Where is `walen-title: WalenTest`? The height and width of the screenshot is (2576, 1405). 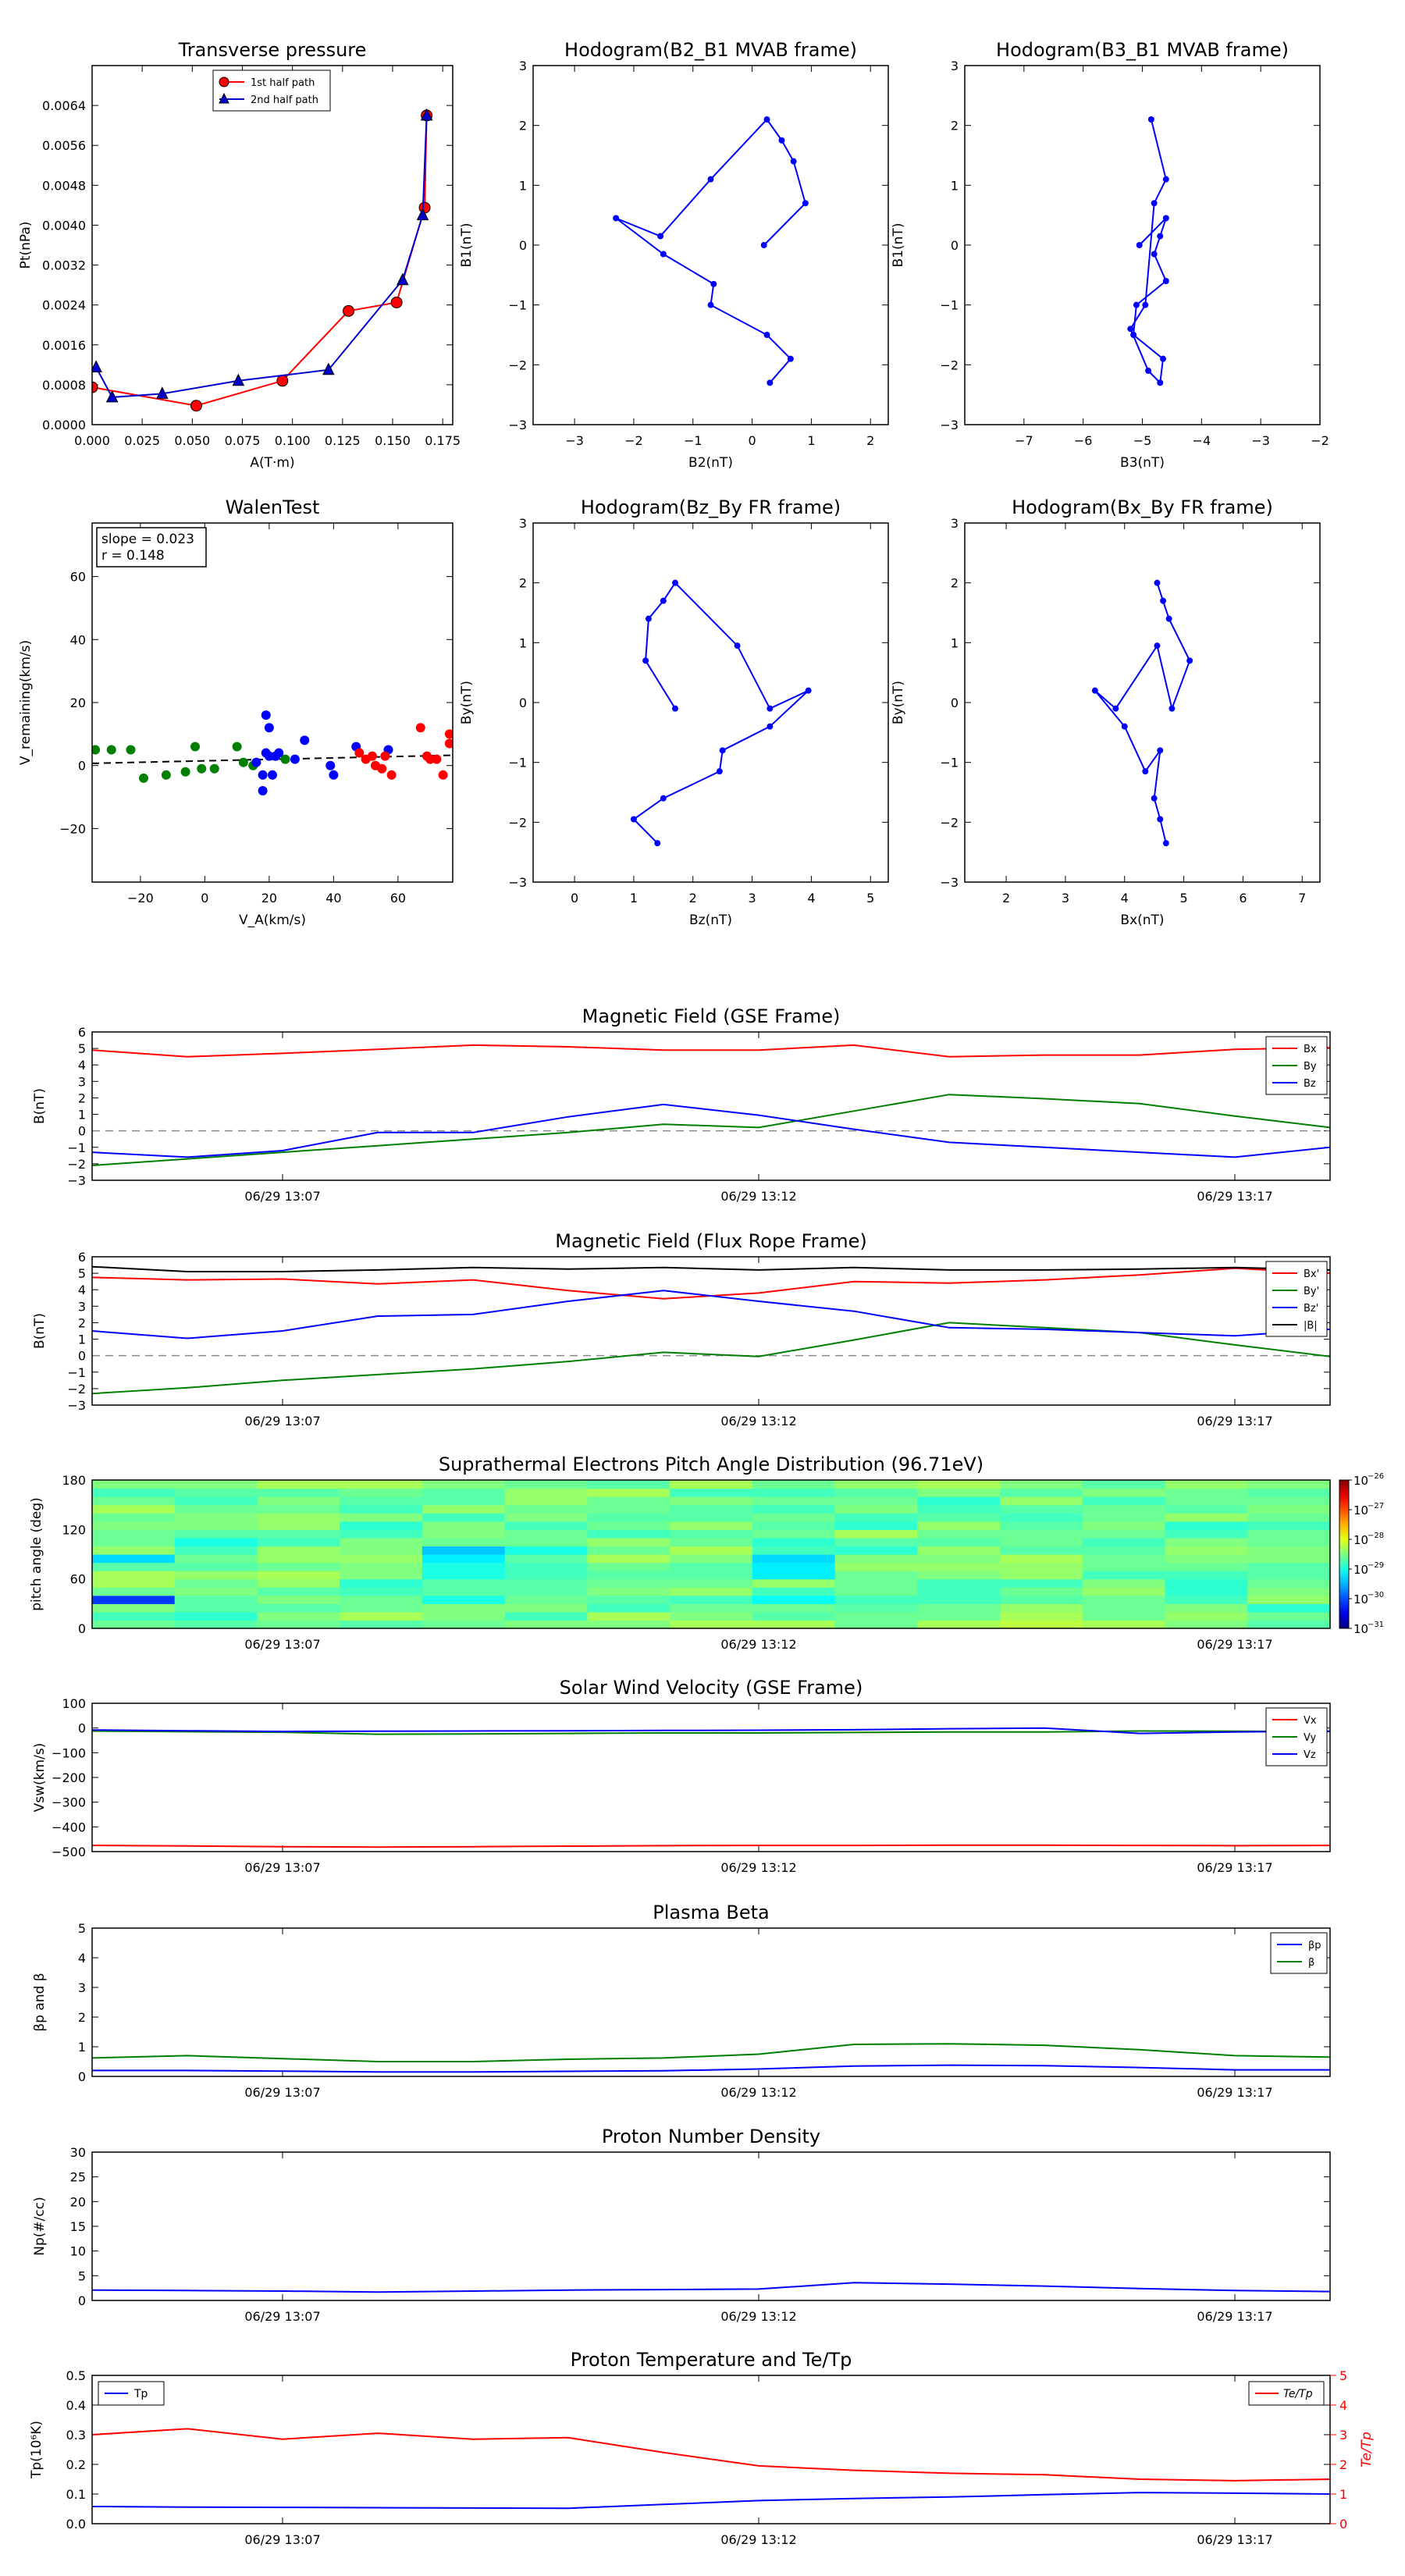
walen-title: WalenTest is located at coordinates (273, 507).